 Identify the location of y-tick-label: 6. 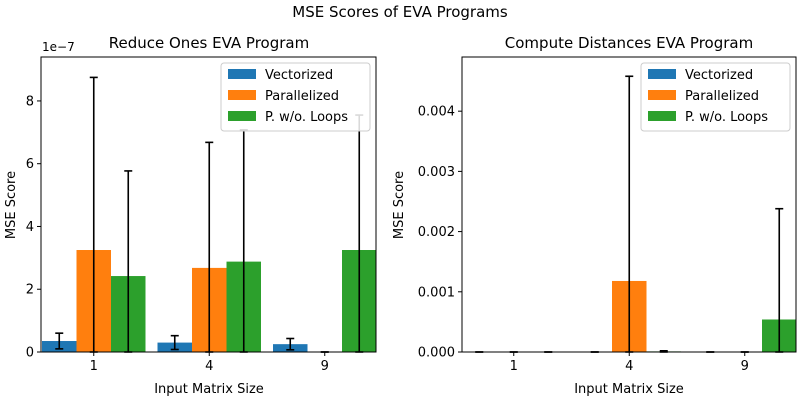
(30, 164).